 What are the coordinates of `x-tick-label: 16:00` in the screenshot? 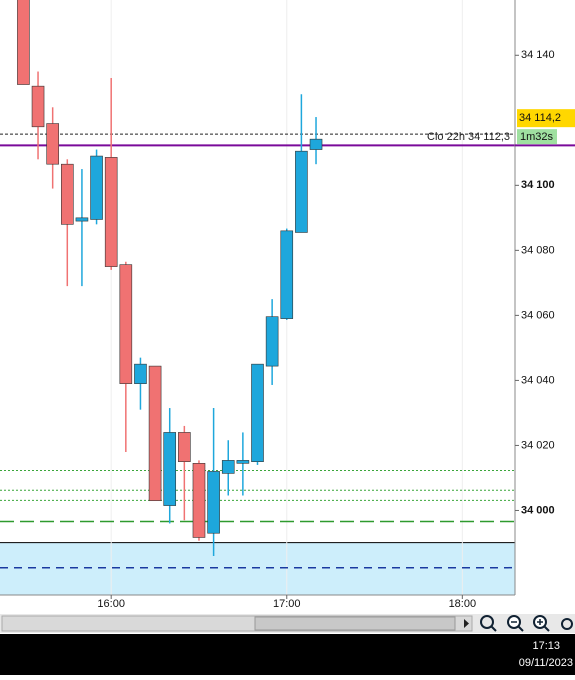 It's located at (111, 604).